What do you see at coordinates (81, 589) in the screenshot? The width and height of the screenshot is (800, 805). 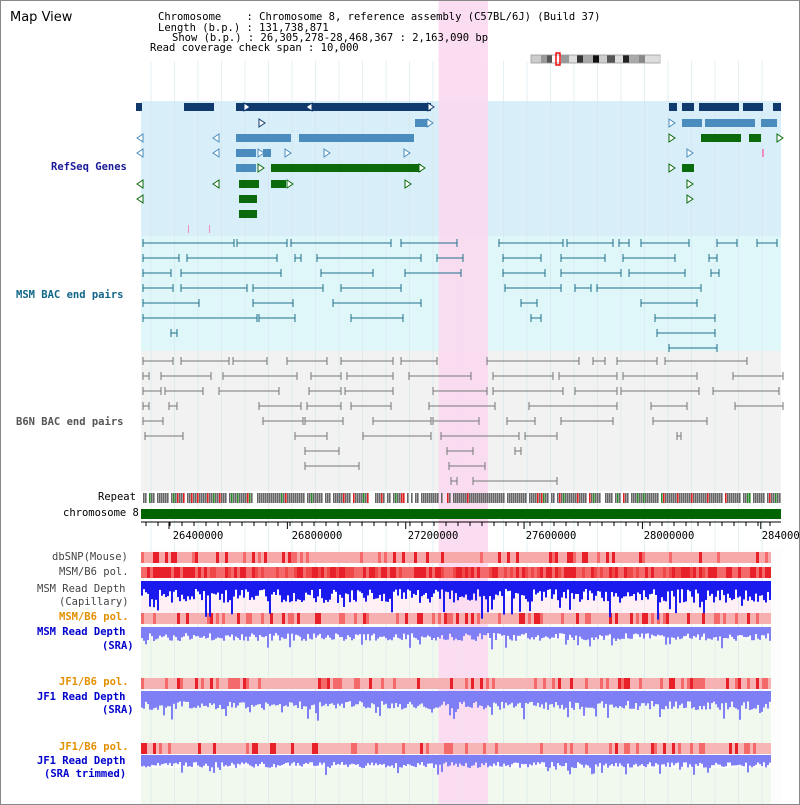 I see `track-label-msm-depth-capillary: MSM Read Depth` at bounding box center [81, 589].